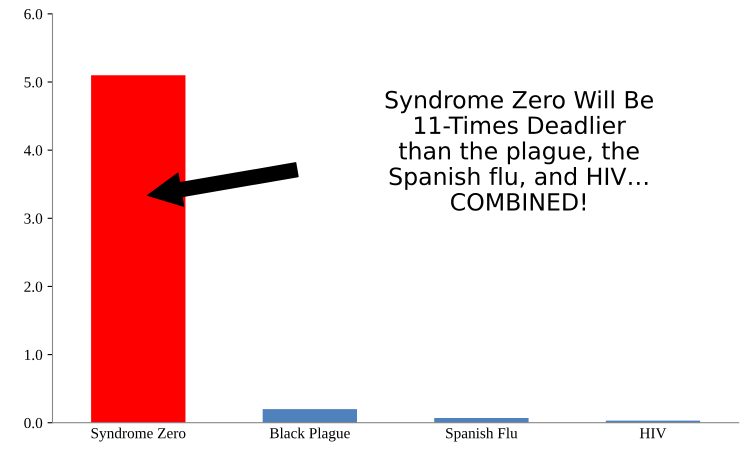 This screenshot has width=750, height=462. What do you see at coordinates (139, 435) in the screenshot?
I see `x-tick-label: Syndrome Zero` at bounding box center [139, 435].